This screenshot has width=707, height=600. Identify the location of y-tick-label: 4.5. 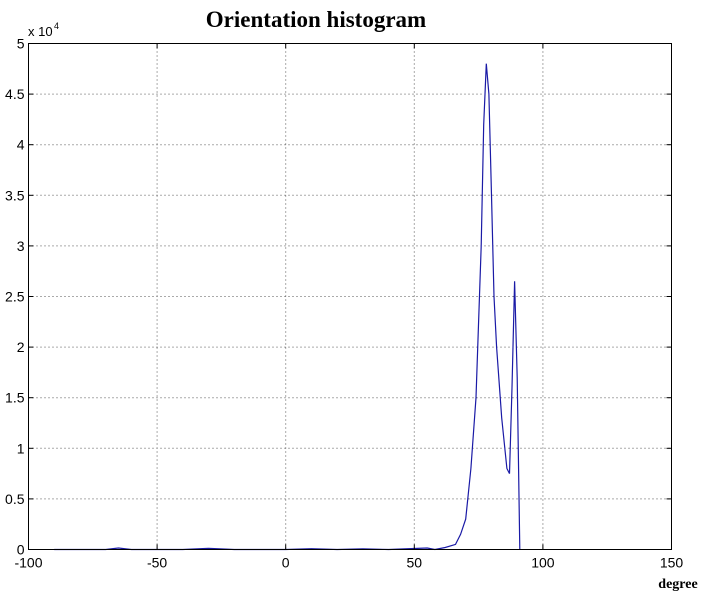
(15, 94).